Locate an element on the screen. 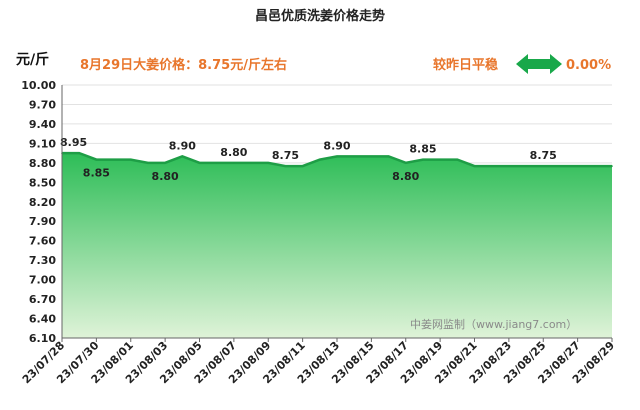 The height and width of the screenshot is (410, 640). compare-label: 较昨日平稳 is located at coordinates (465, 65).